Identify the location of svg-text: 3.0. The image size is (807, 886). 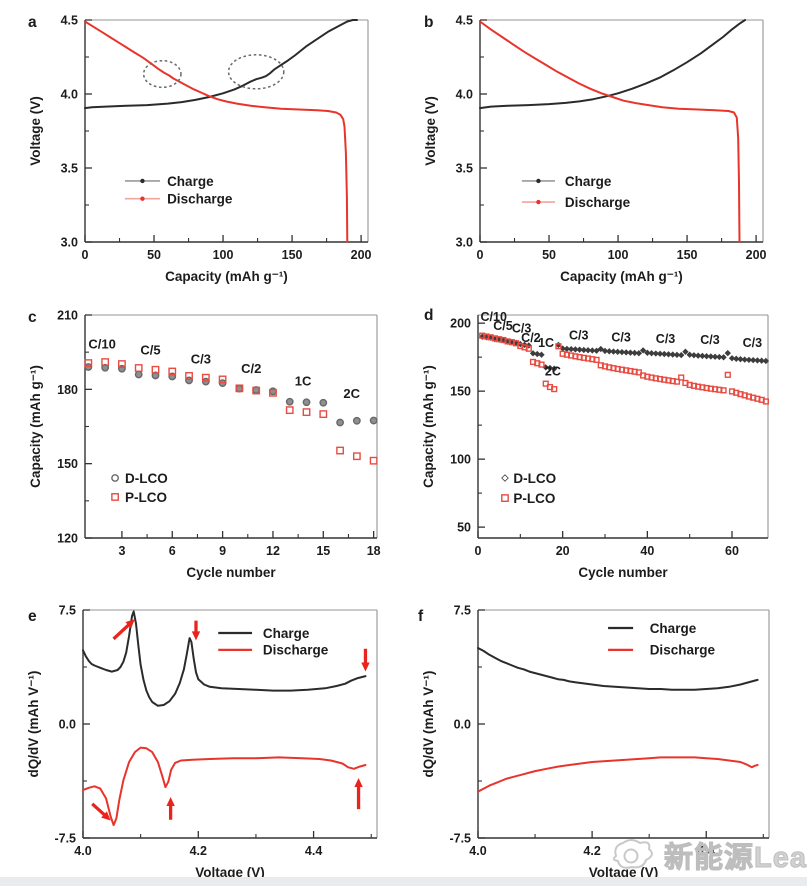
(464, 243).